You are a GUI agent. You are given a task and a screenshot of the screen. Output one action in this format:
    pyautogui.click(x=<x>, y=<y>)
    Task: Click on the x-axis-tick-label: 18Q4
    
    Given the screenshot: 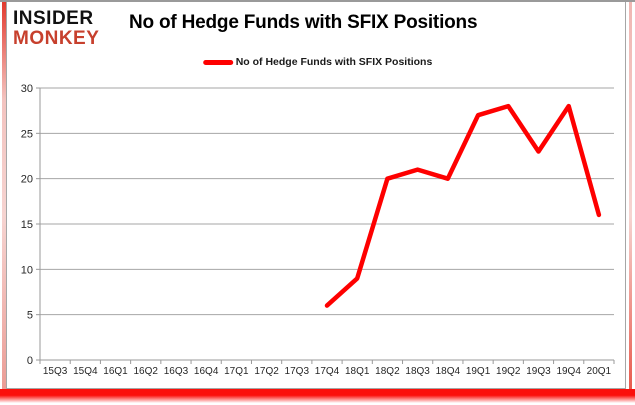 What is the action you would take?
    pyautogui.click(x=448, y=371)
    